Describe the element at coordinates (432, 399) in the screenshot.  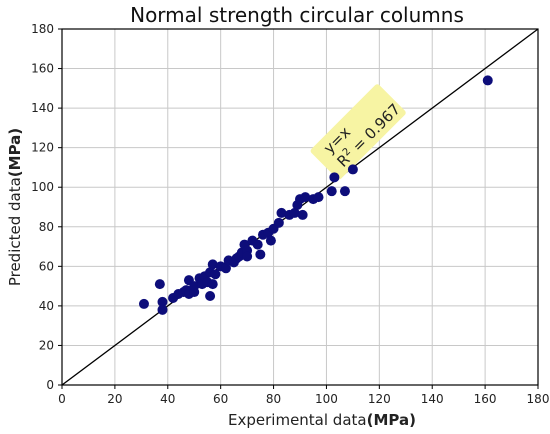
I see `x-tick-label: 140` at that location.